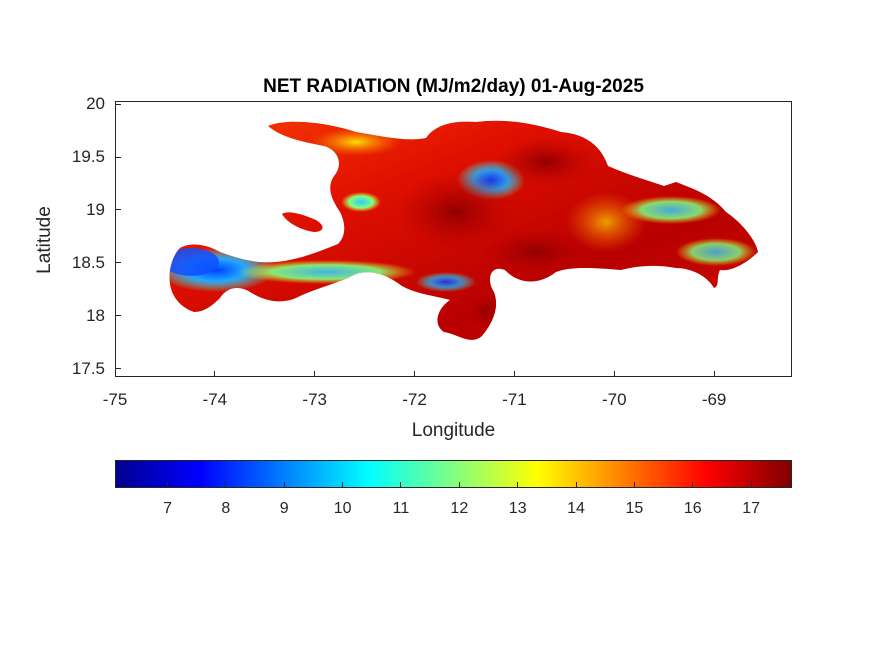  I want to click on x-tick-label: -73, so click(314, 399).